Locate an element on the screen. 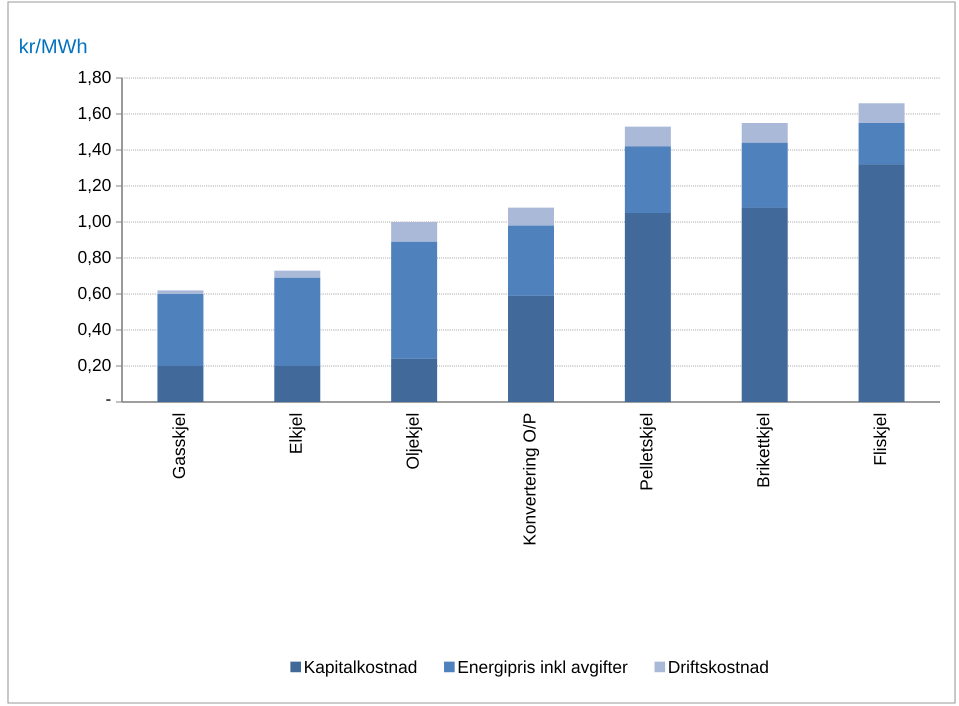 This screenshot has height=706, width=959. y-tick-label: 1,60 is located at coordinates (94, 114).